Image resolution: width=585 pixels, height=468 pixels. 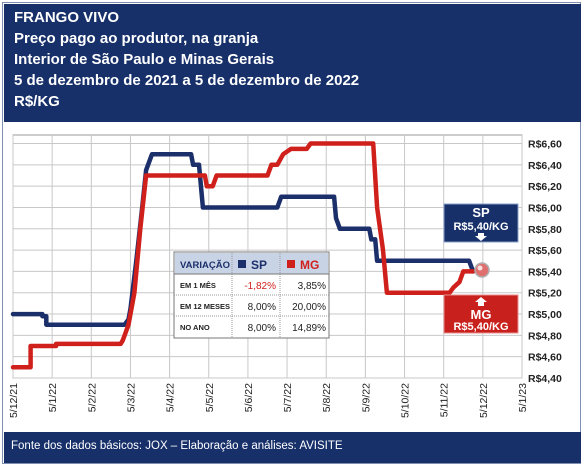 I want to click on chart-title: FRANGO VIVO, so click(x=67, y=17).